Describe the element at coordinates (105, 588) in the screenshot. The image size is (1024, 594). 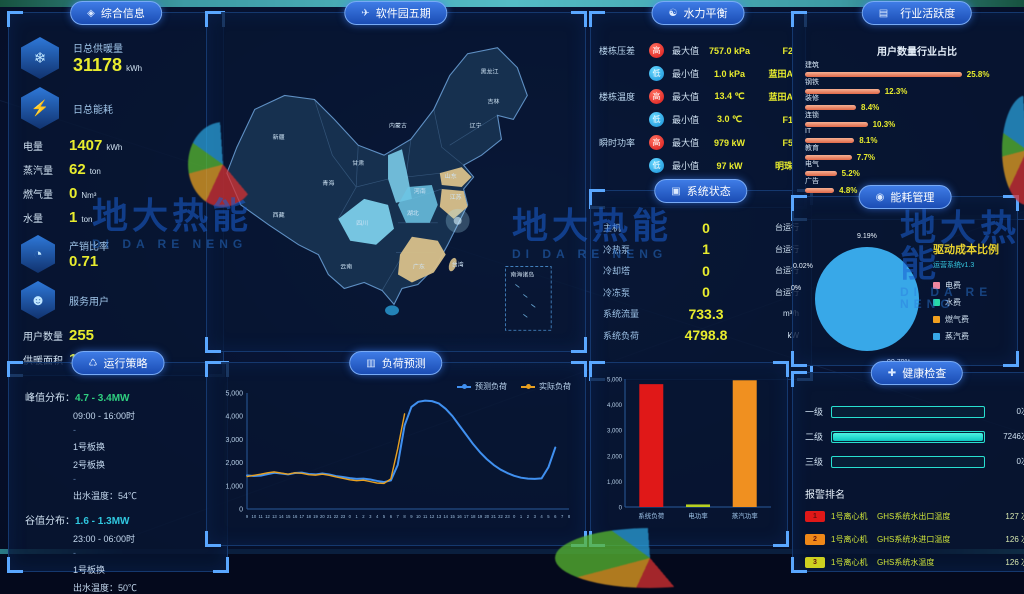
I see `valley-temp: 出水温度：50℃` at that location.